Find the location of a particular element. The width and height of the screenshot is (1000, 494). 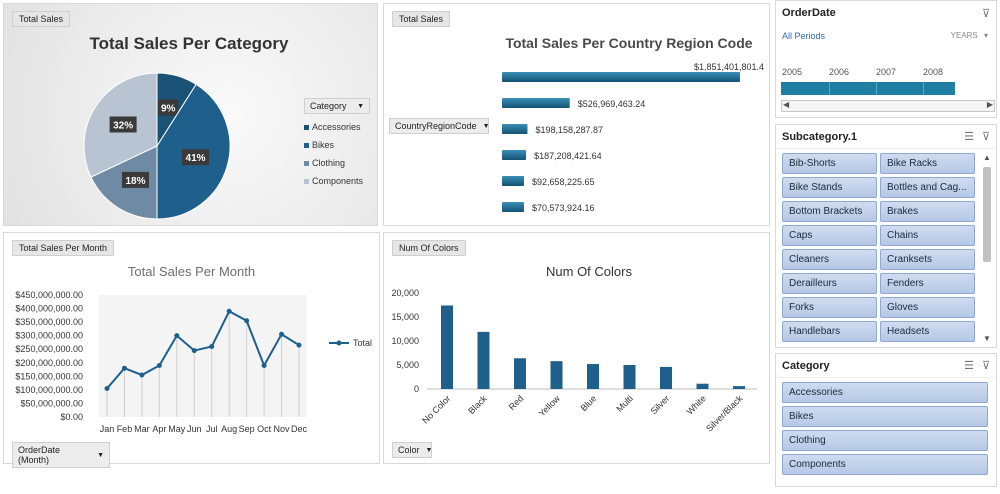

category-item: Components is located at coordinates (885, 464).